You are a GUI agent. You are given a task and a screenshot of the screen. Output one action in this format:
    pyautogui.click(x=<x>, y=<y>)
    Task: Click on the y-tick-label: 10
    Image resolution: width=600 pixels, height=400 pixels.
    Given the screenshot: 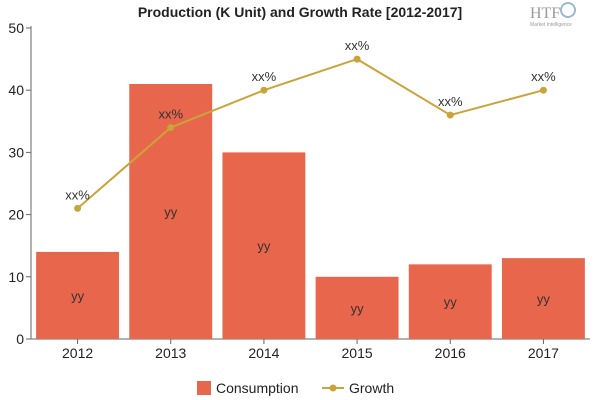 What is the action you would take?
    pyautogui.click(x=16, y=277)
    